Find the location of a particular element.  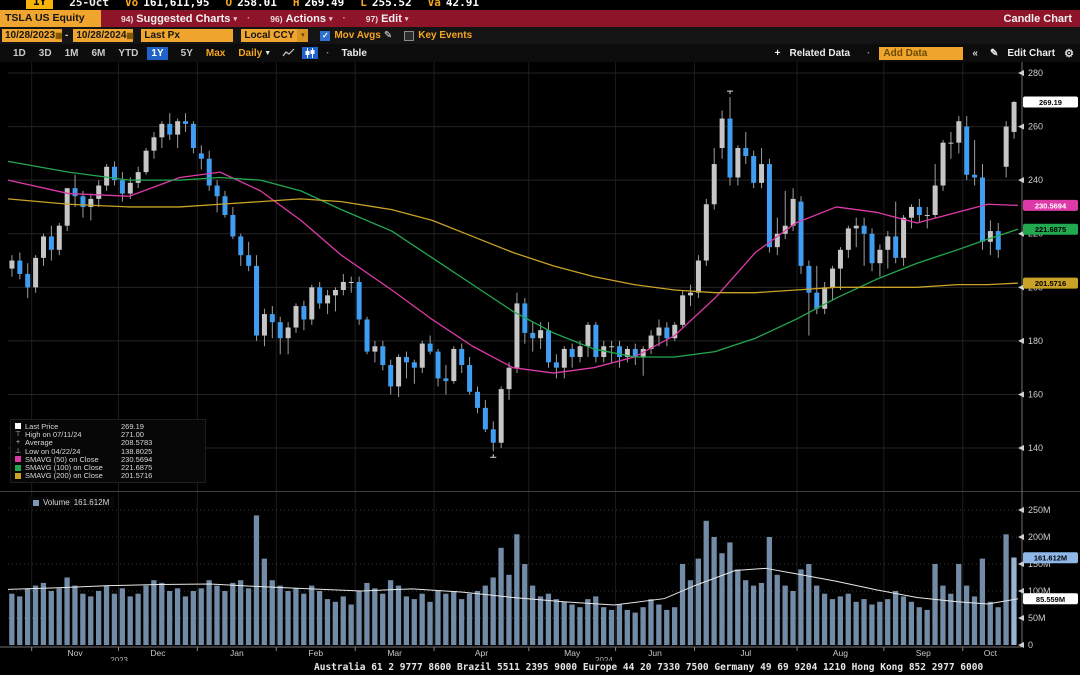

volume-legend: Volume 161.612M is located at coordinates (71, 502).